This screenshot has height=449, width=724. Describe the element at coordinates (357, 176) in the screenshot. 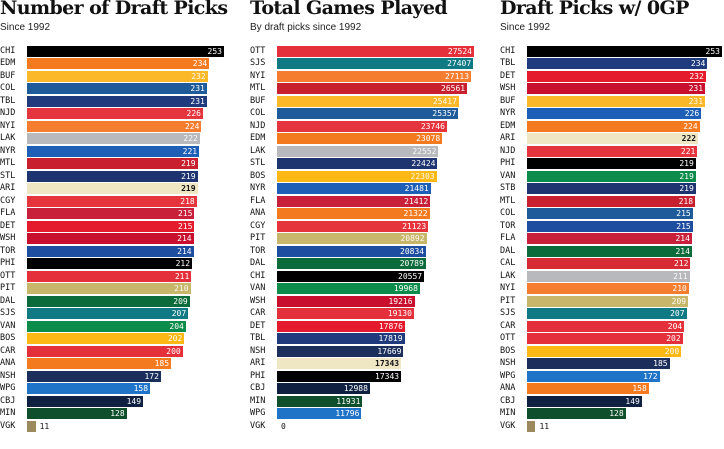

I see `bar-bos` at that location.